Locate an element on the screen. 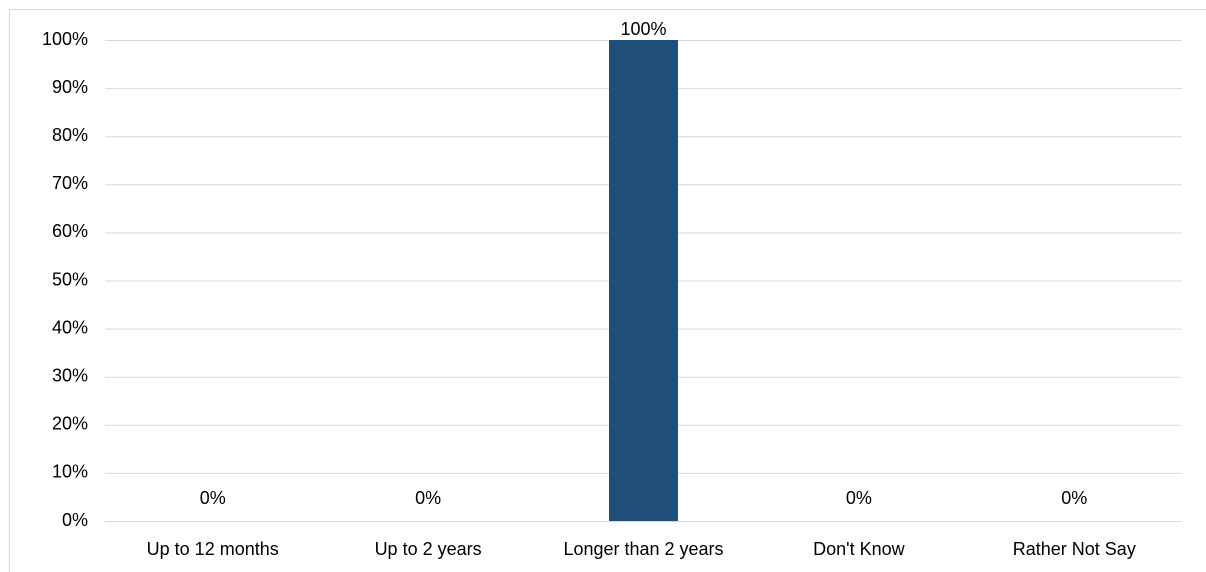 The height and width of the screenshot is (572, 1206). y-tick-label: 10% is located at coordinates (70, 472).